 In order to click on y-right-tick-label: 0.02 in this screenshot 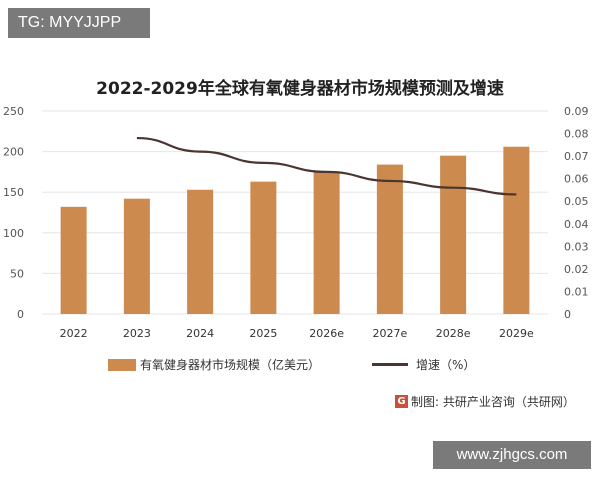, I will do `click(576, 269)`.